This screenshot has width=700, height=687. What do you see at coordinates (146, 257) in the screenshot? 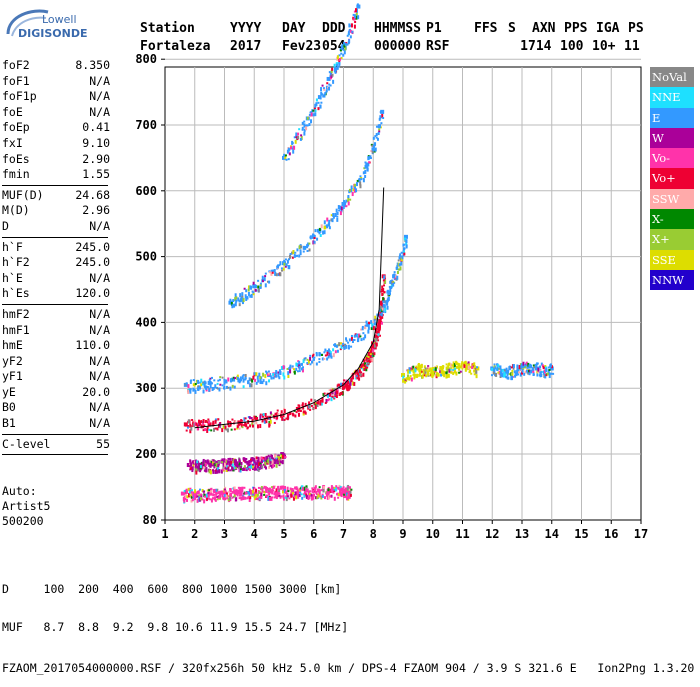
I see `y-tick-label: 500` at bounding box center [146, 257].